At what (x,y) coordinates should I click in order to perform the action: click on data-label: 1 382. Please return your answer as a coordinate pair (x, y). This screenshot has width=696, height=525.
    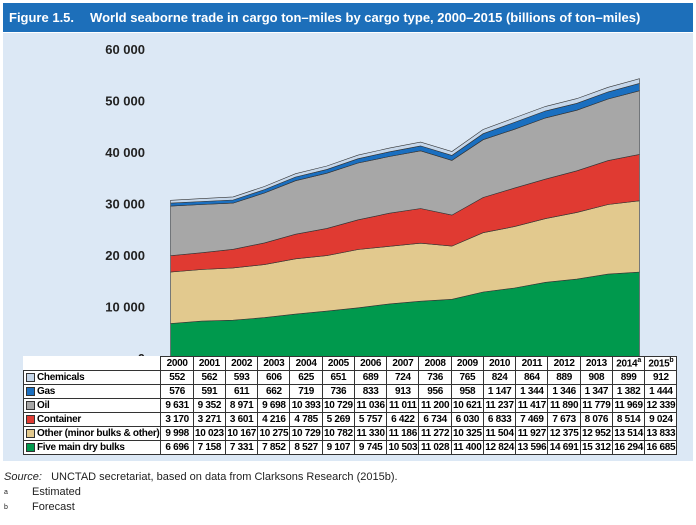
    Looking at the image, I should click on (628, 391).